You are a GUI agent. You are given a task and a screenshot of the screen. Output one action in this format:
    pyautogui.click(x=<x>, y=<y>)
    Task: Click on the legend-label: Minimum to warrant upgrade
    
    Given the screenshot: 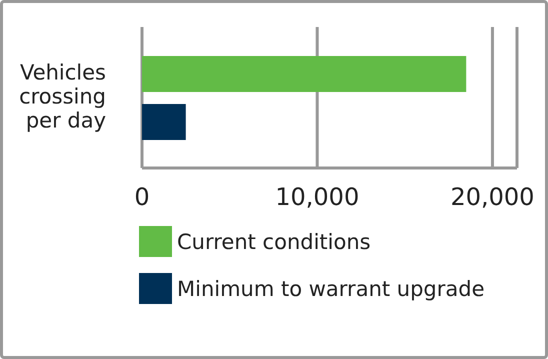 What is the action you would take?
    pyautogui.click(x=331, y=288)
    